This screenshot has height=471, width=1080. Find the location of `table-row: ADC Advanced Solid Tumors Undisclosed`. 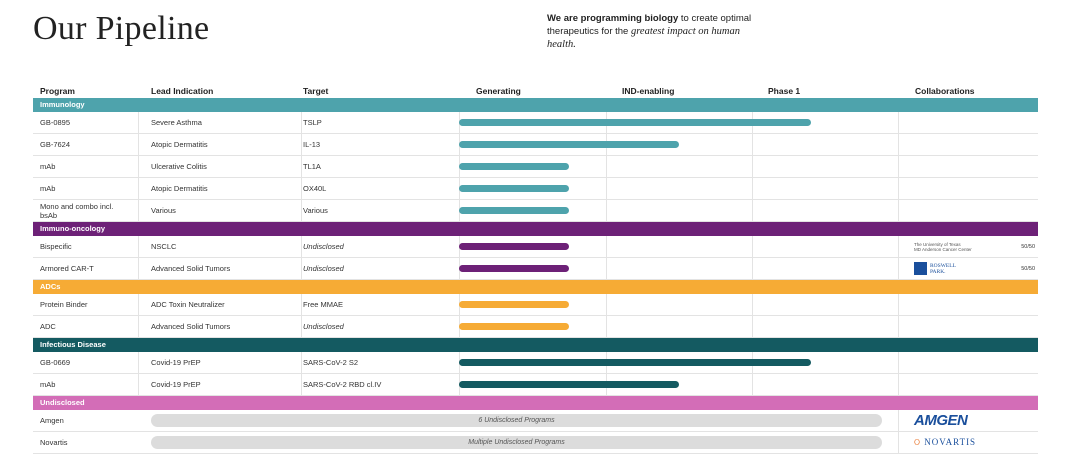

table-row: ADC Advanced Solid Tumors Undisclosed is located at coordinates (535, 327).